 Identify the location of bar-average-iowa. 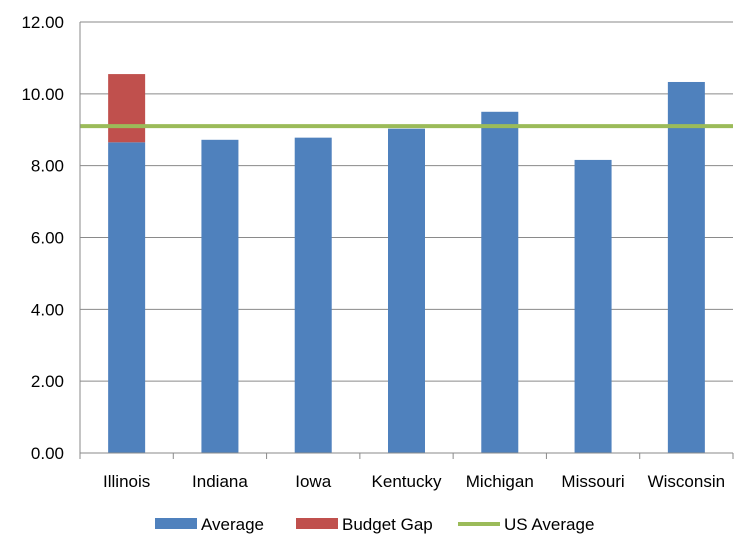
(313, 295).